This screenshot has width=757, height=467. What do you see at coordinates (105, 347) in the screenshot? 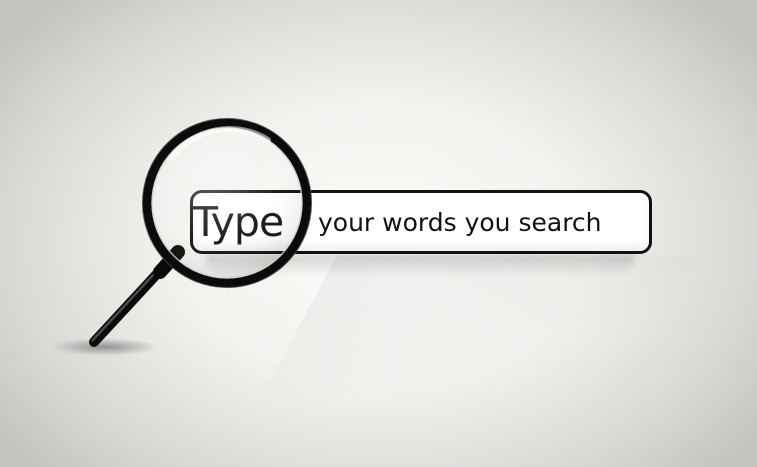
I see `handle-shadow` at bounding box center [105, 347].